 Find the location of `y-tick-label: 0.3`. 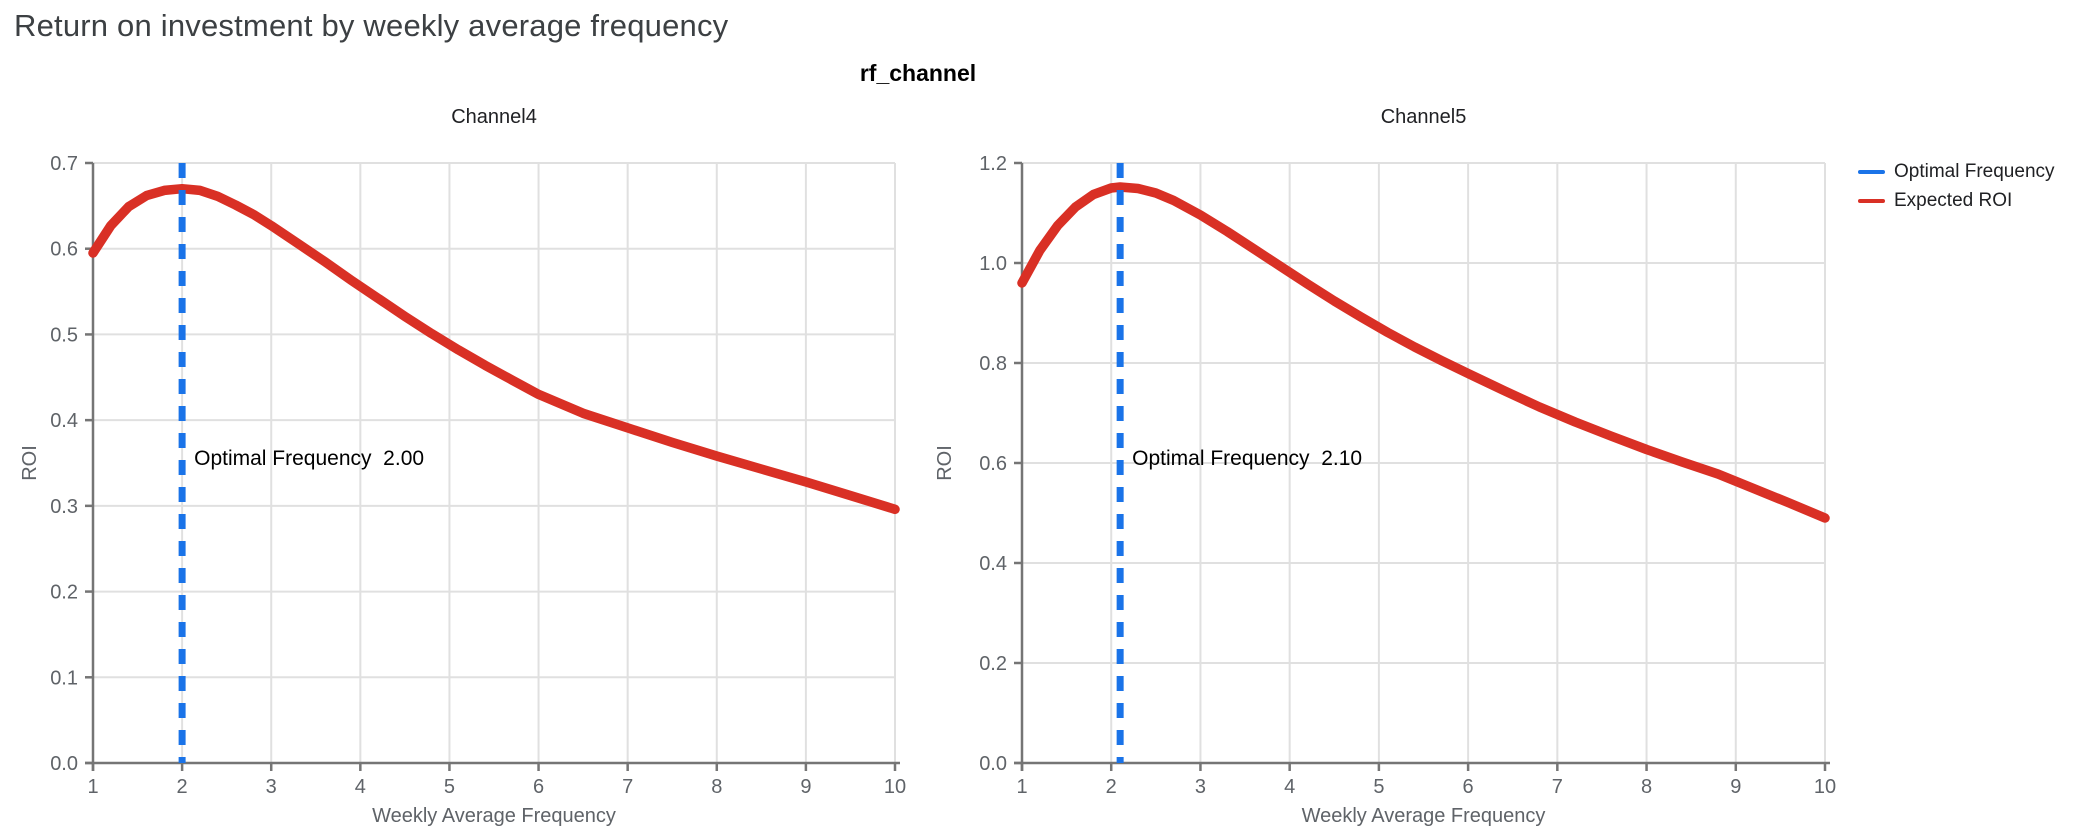

y-tick-label: 0.3 is located at coordinates (64, 507).